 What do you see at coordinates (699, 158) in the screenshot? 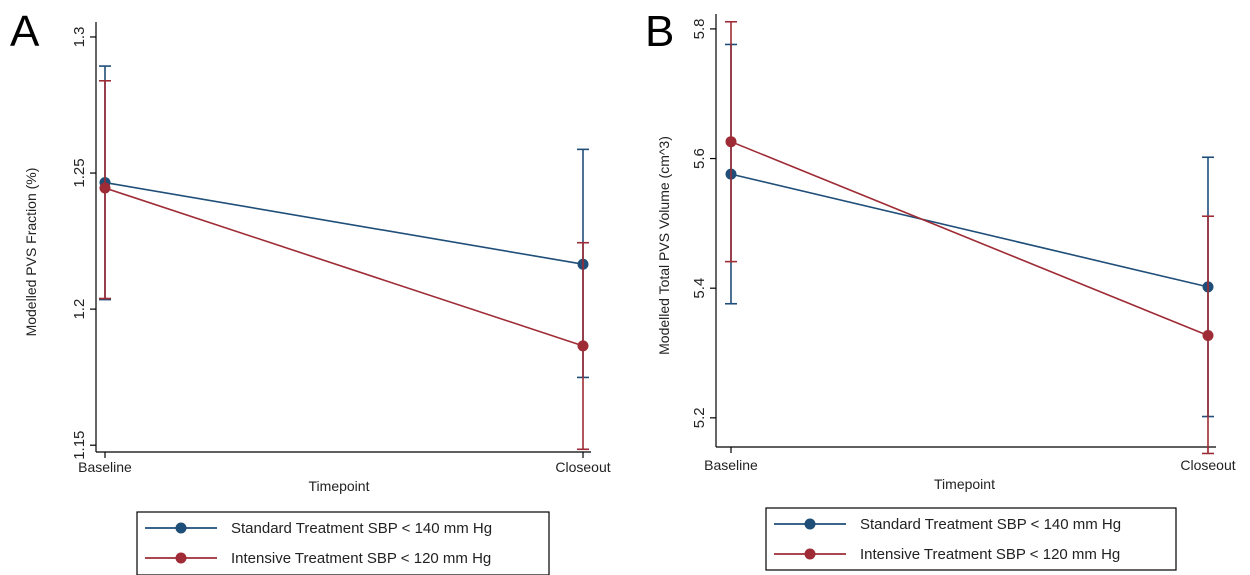
I see `y-tick-label: 5.6` at bounding box center [699, 158].